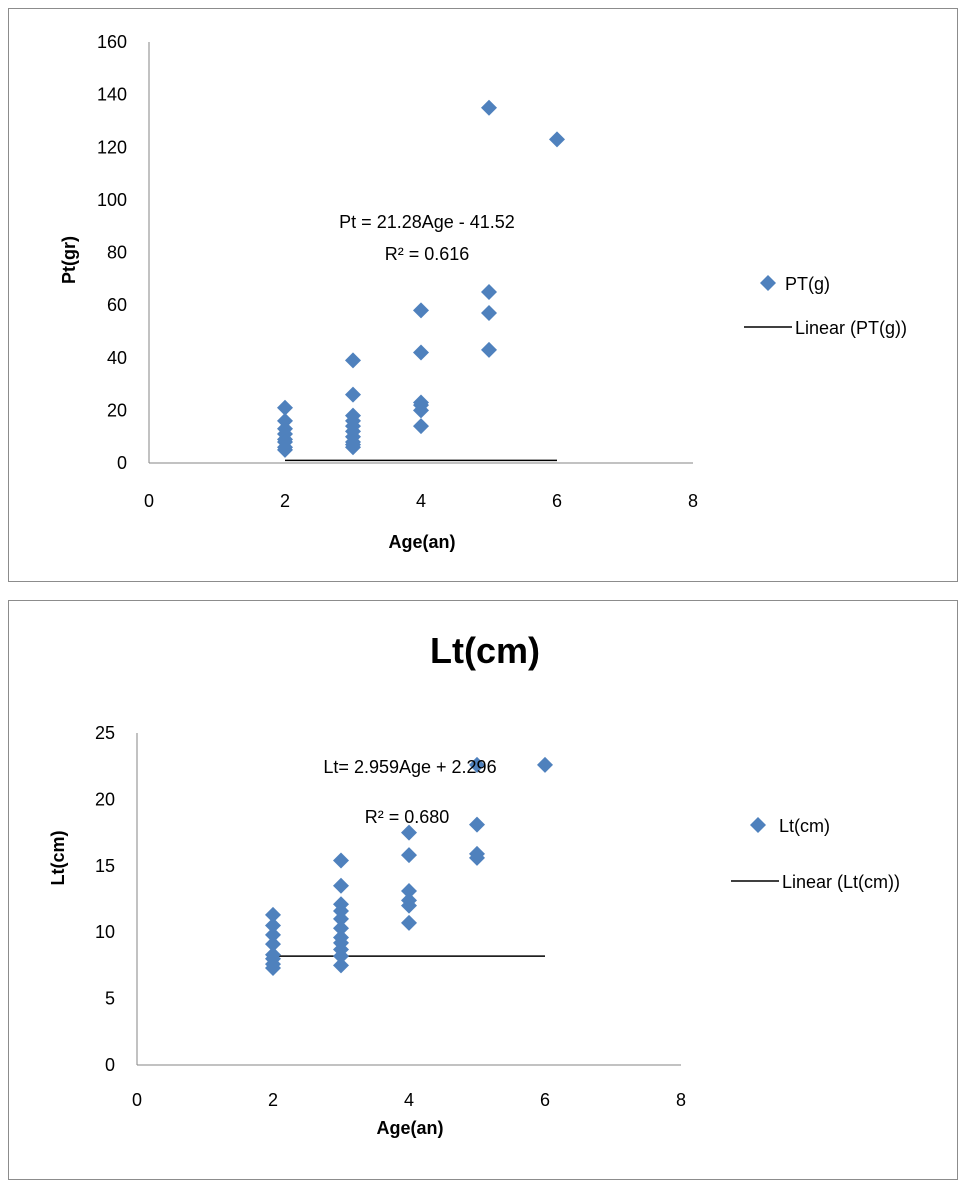 This screenshot has width=959, height=1187. Describe the element at coordinates (851, 328) in the screenshot. I see `legend-trendline-label: Linear (PT(g))` at that location.